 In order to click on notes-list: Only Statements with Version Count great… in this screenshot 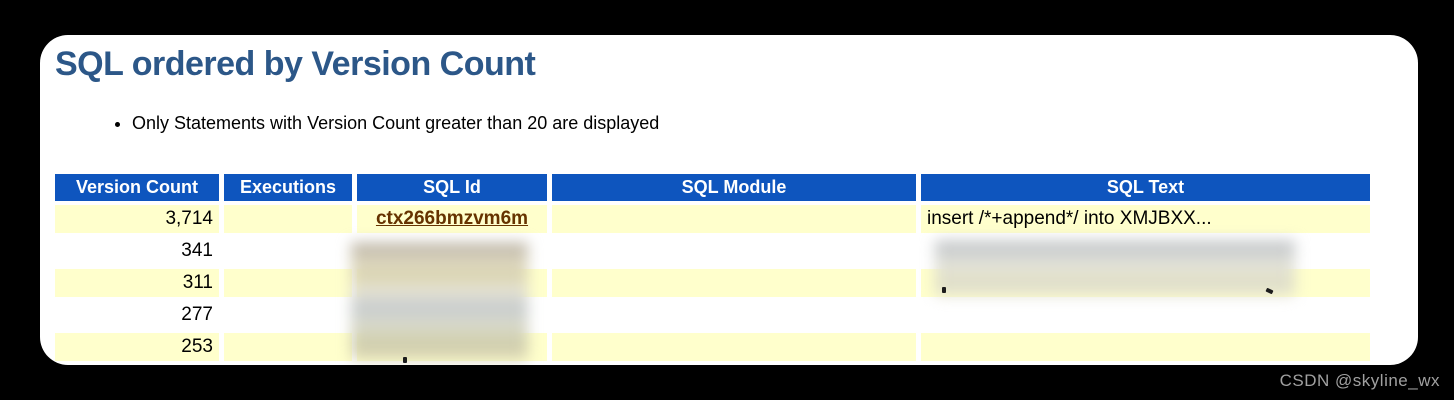, I will do `click(384, 123)`.